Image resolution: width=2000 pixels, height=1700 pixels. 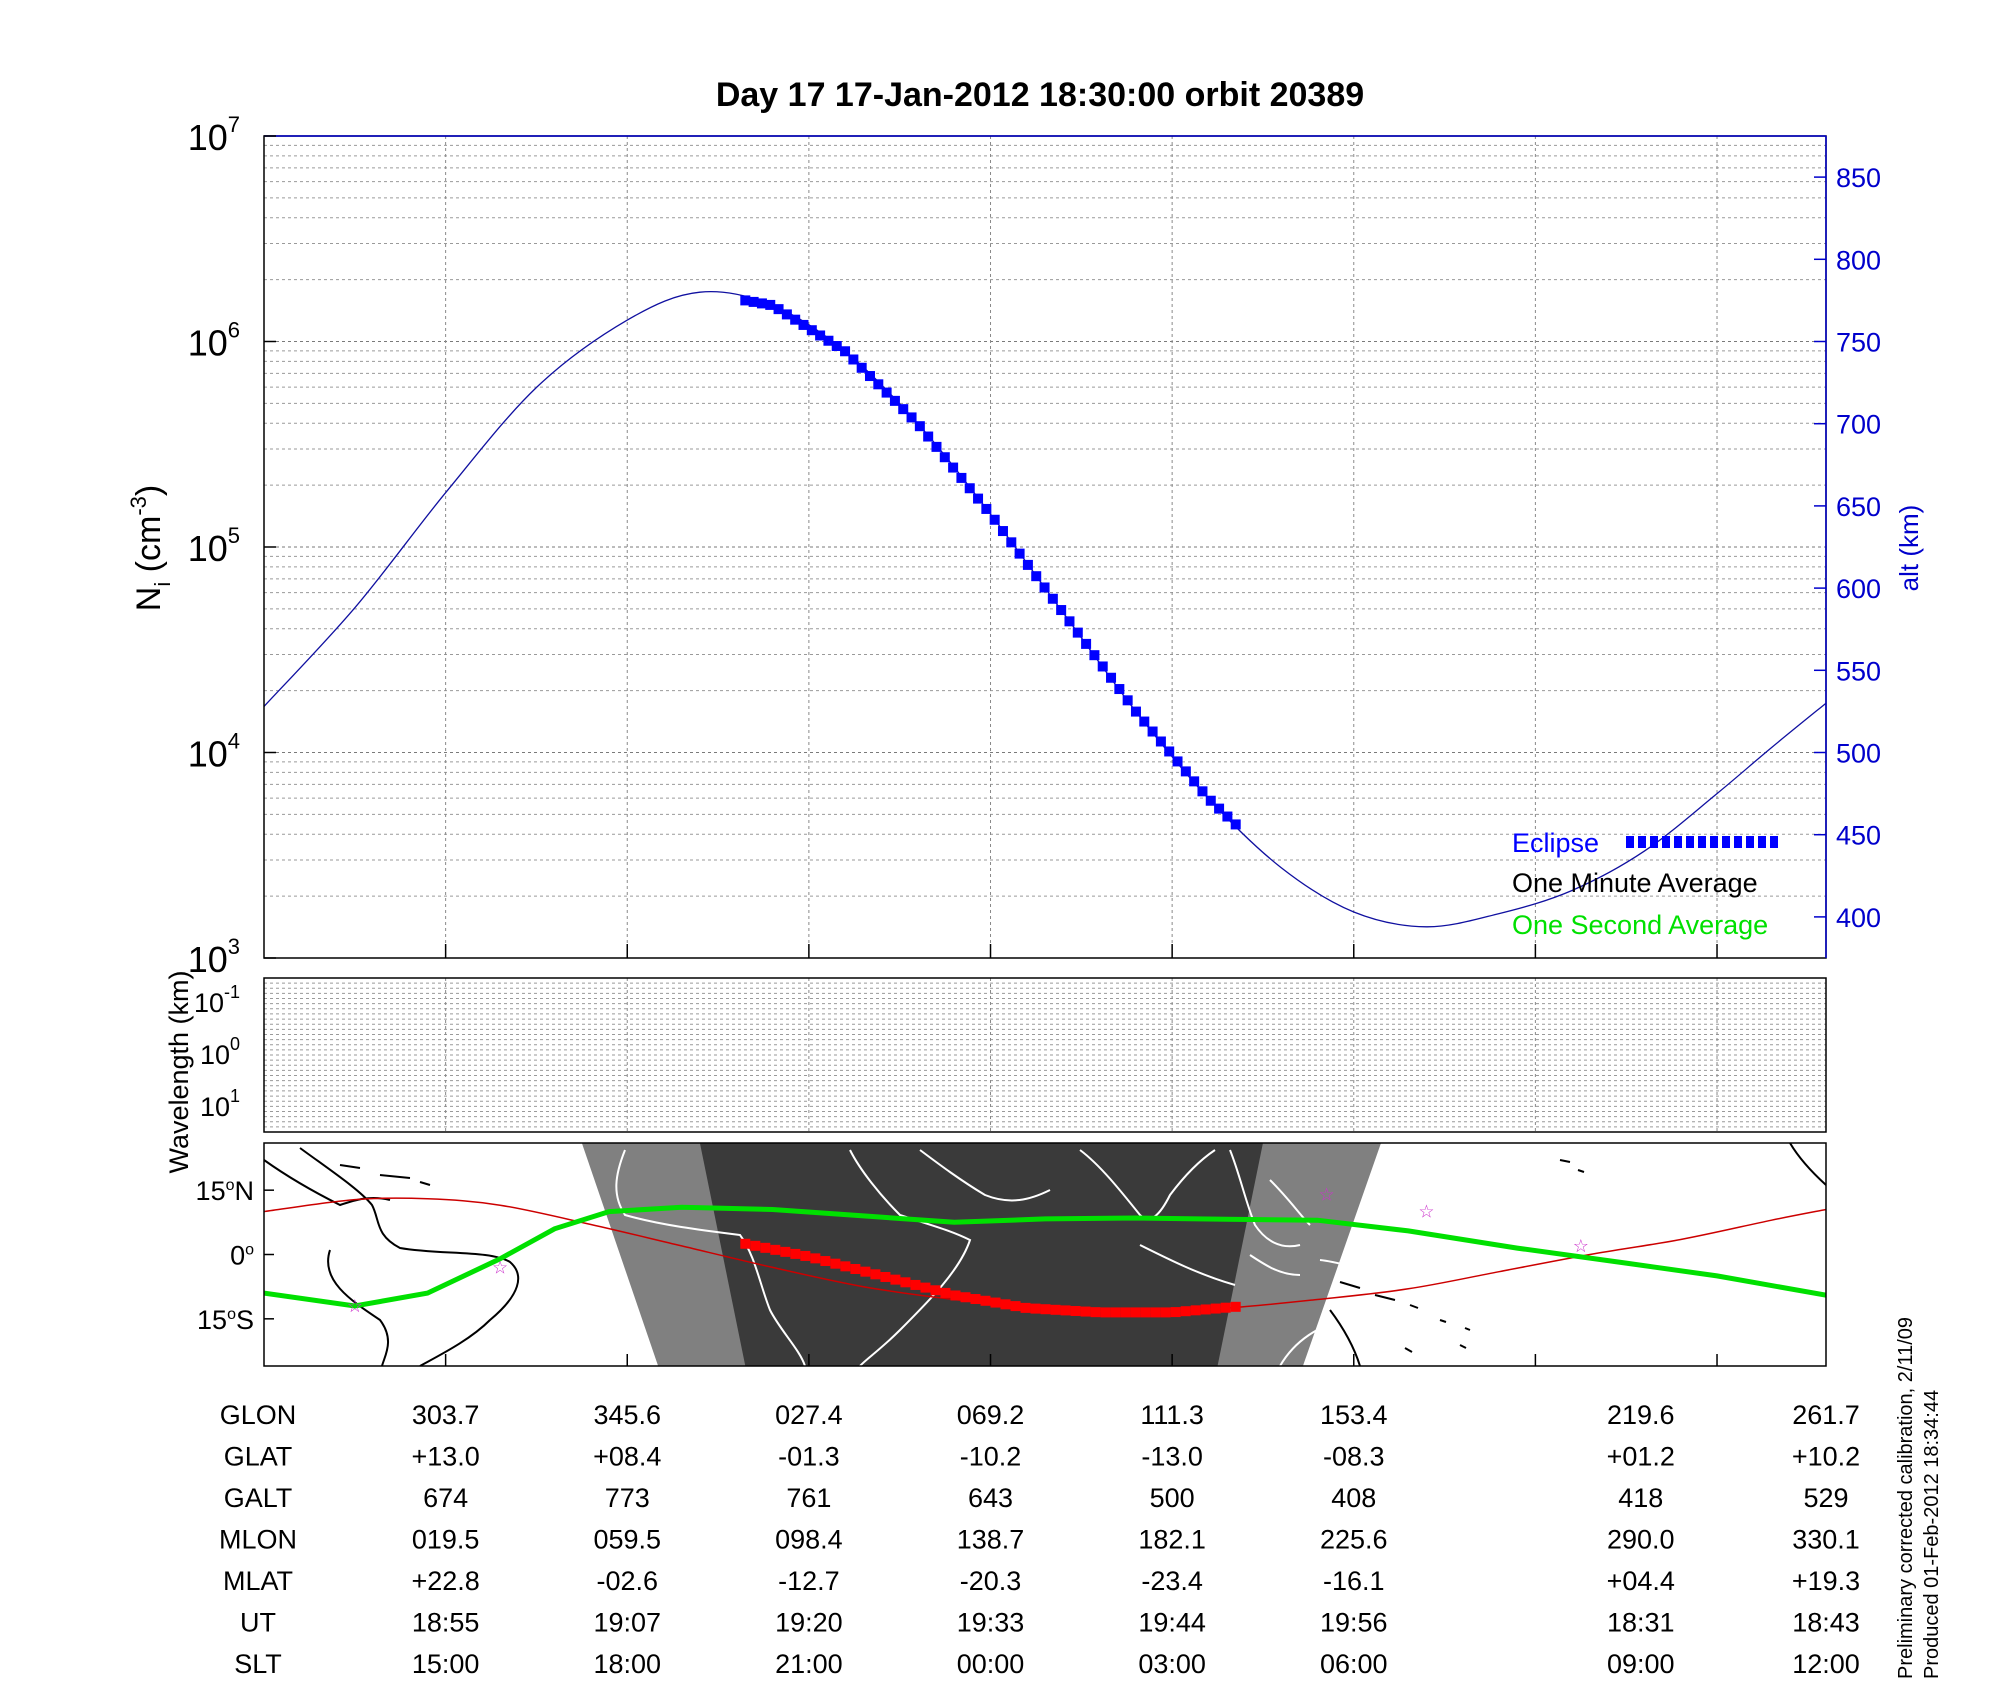 What do you see at coordinates (245, 1320) in the screenshot?
I see `latitude-tick-hemisphere: S` at bounding box center [245, 1320].